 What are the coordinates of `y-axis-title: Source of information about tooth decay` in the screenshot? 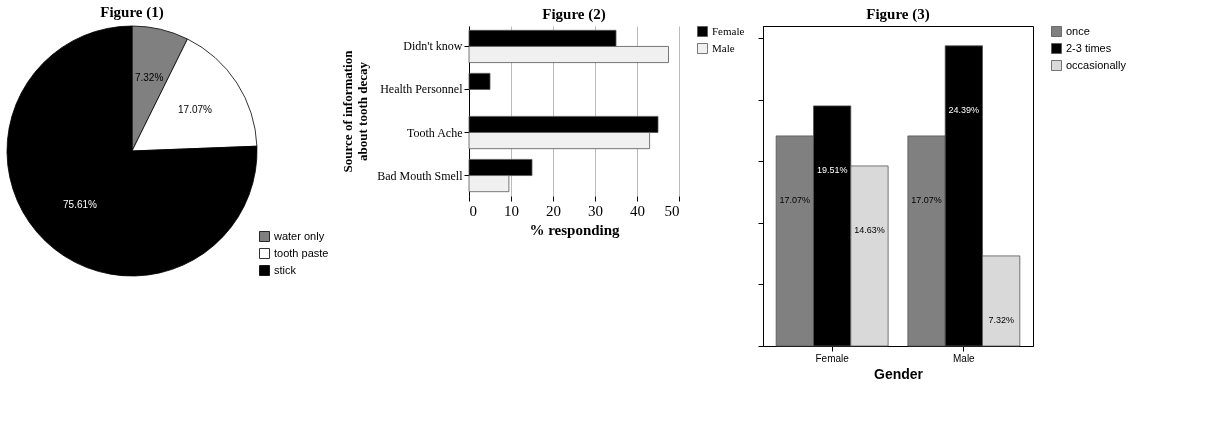 It's located at (355, 111).